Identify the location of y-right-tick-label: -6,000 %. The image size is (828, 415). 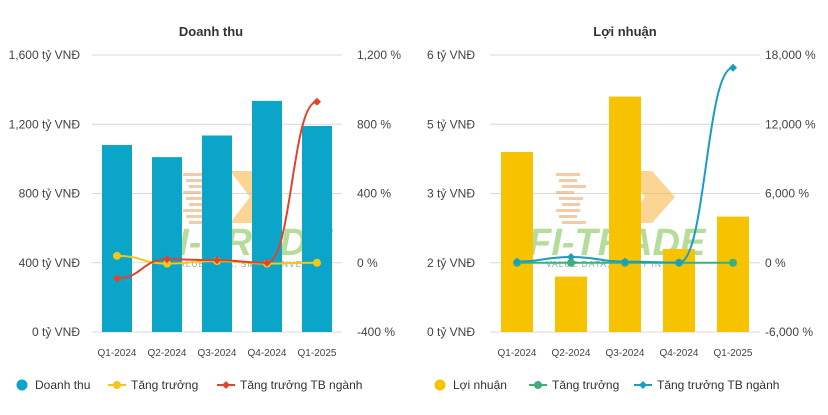
(789, 332).